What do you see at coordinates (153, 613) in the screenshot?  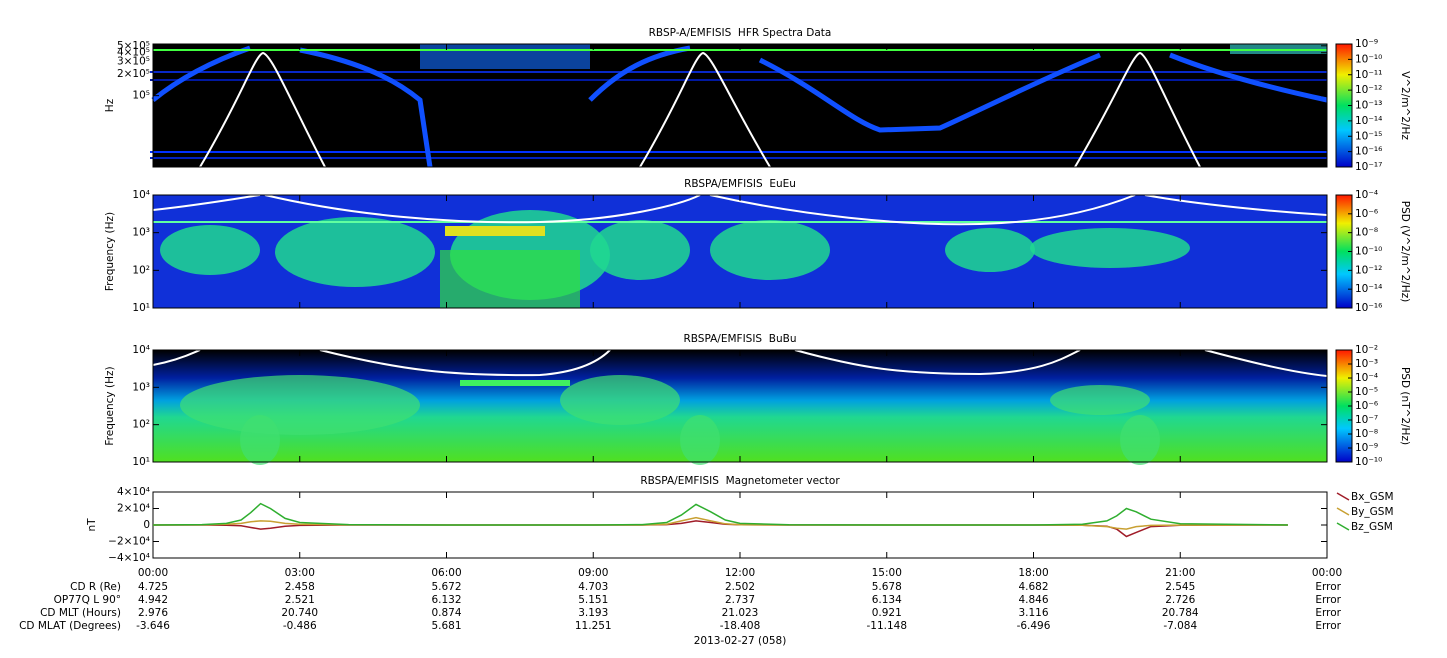 I see `ephemeris-value: 2.976` at bounding box center [153, 613].